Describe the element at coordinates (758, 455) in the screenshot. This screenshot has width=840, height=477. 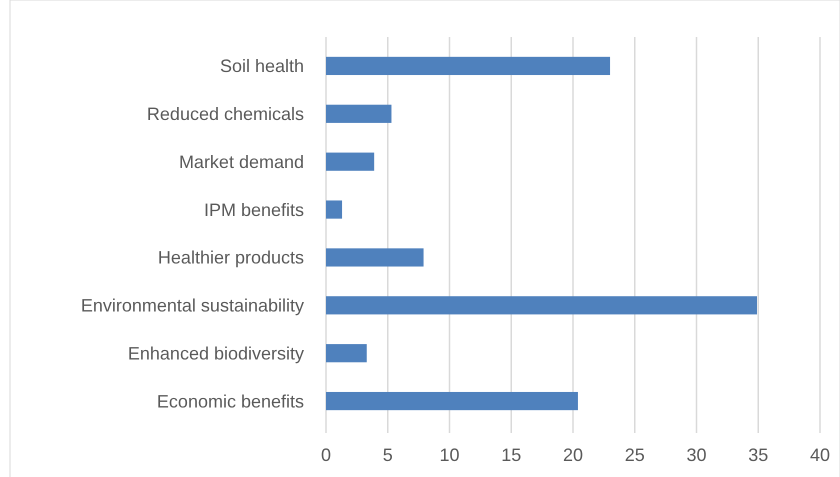
I see `x-tick-label: 35` at that location.